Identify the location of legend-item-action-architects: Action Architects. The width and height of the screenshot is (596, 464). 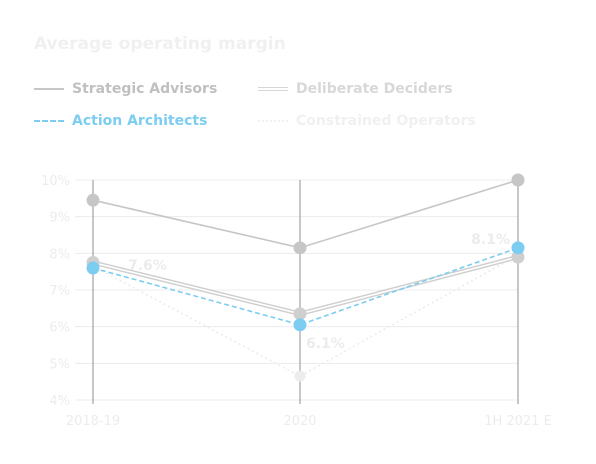
(120, 121).